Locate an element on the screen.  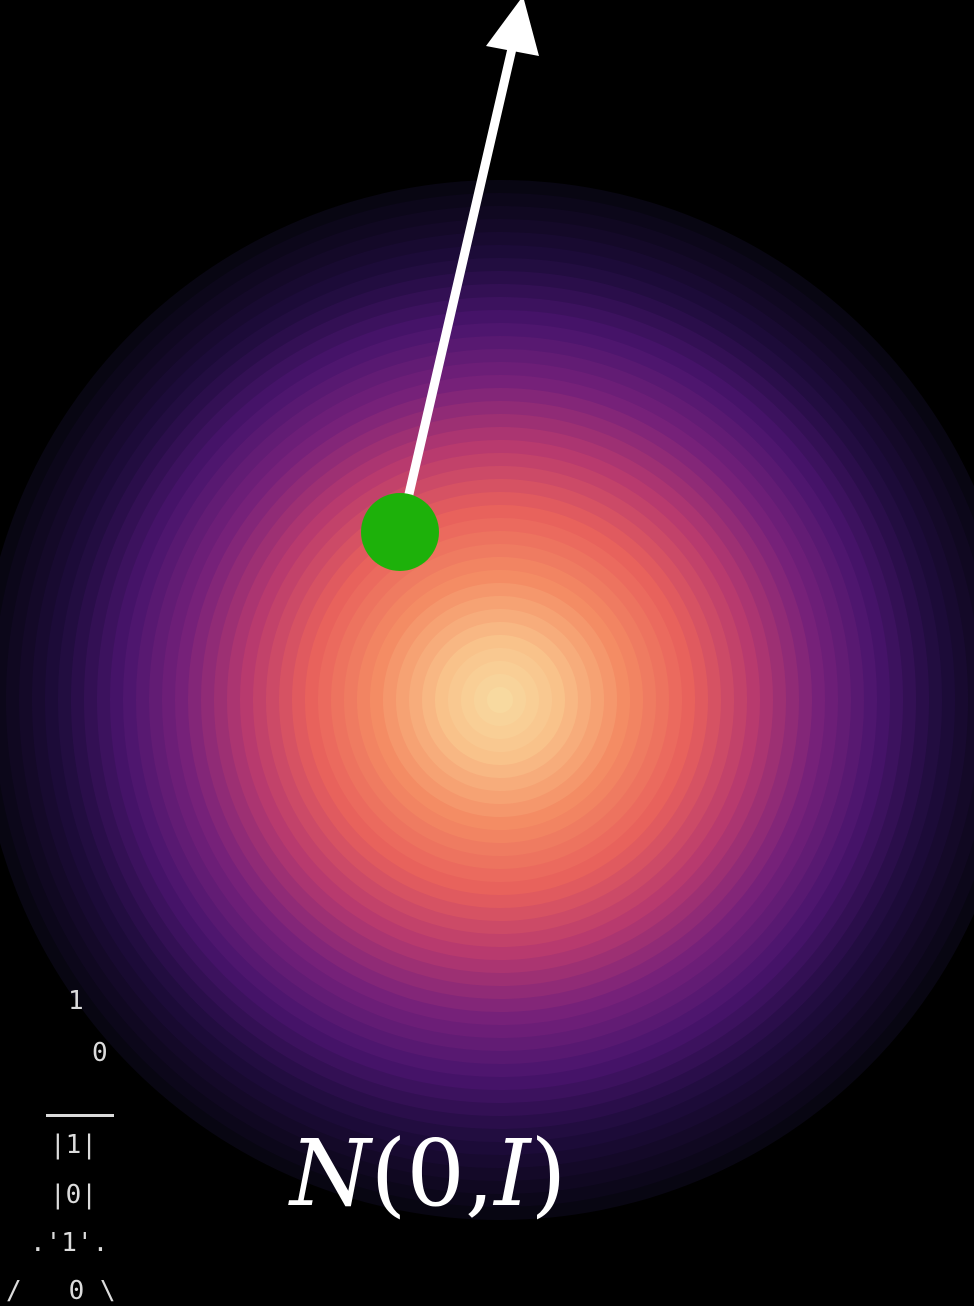
ascii-rule is located at coordinates (80, 1115).